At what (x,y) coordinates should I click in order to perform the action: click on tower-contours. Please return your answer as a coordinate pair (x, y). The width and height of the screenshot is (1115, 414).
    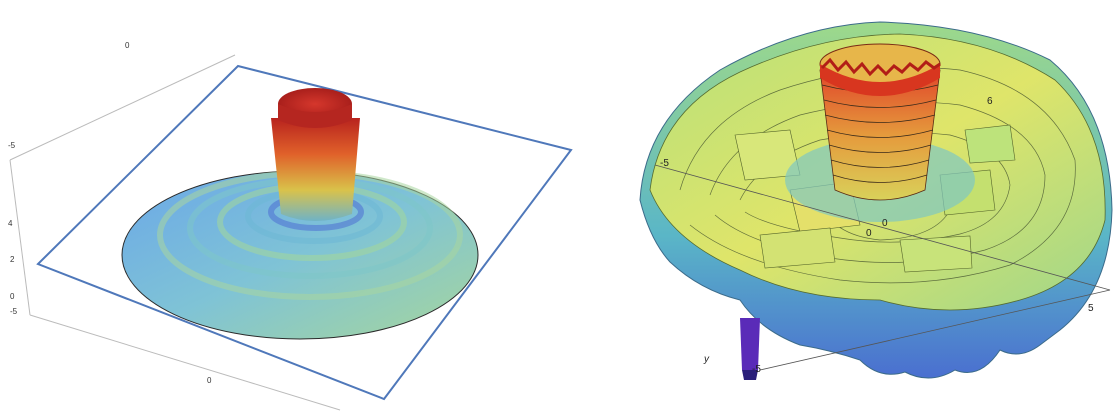
    Looking at the image, I should click on (880, 133).